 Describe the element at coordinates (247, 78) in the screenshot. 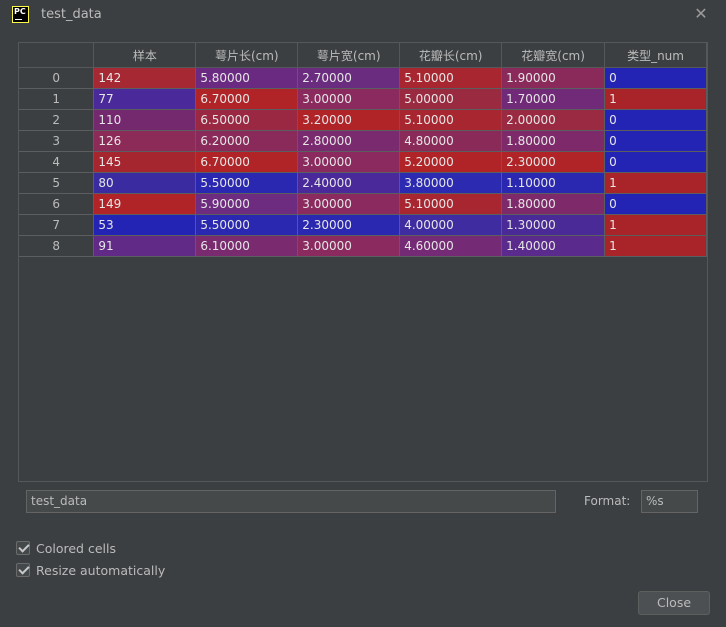

I see `table-cell: 5.80000` at that location.